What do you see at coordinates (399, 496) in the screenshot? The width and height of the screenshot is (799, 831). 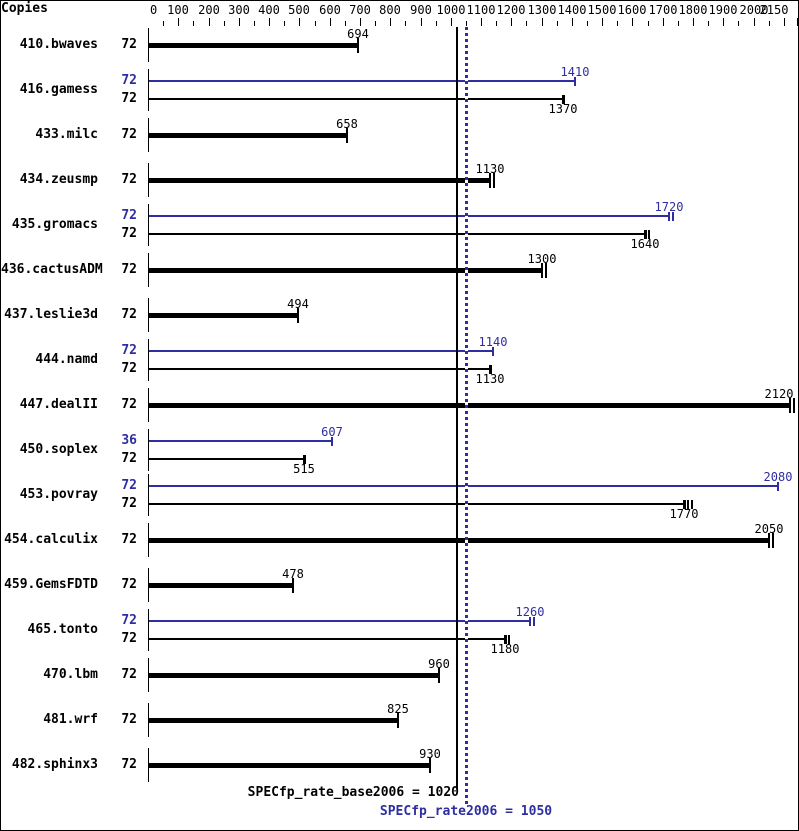 I see `benchmark-row: 453.povray 72 2080 72 1770` at bounding box center [399, 496].